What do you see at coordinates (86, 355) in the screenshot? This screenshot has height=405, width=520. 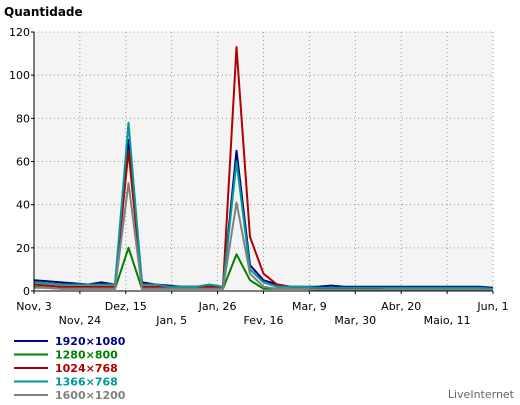 I see `legend-label: 1280×800` at bounding box center [86, 355].